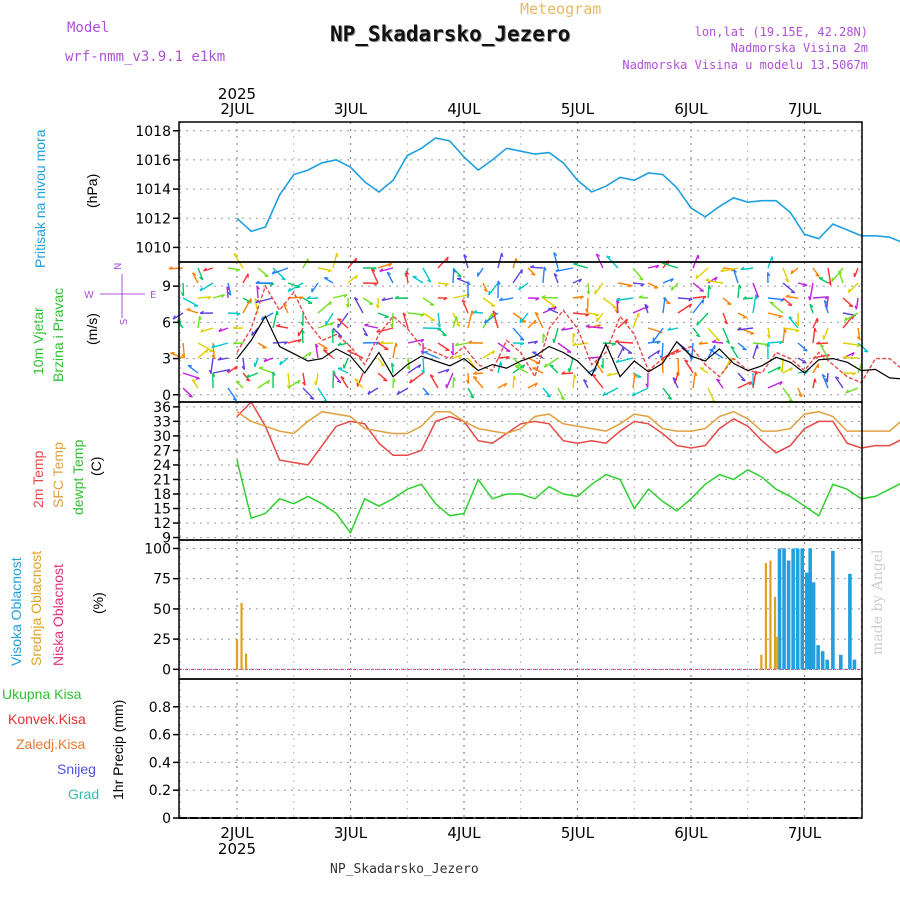  Describe the element at coordinates (810, 609) in the screenshot. I see `high_cloud-bar` at that location.